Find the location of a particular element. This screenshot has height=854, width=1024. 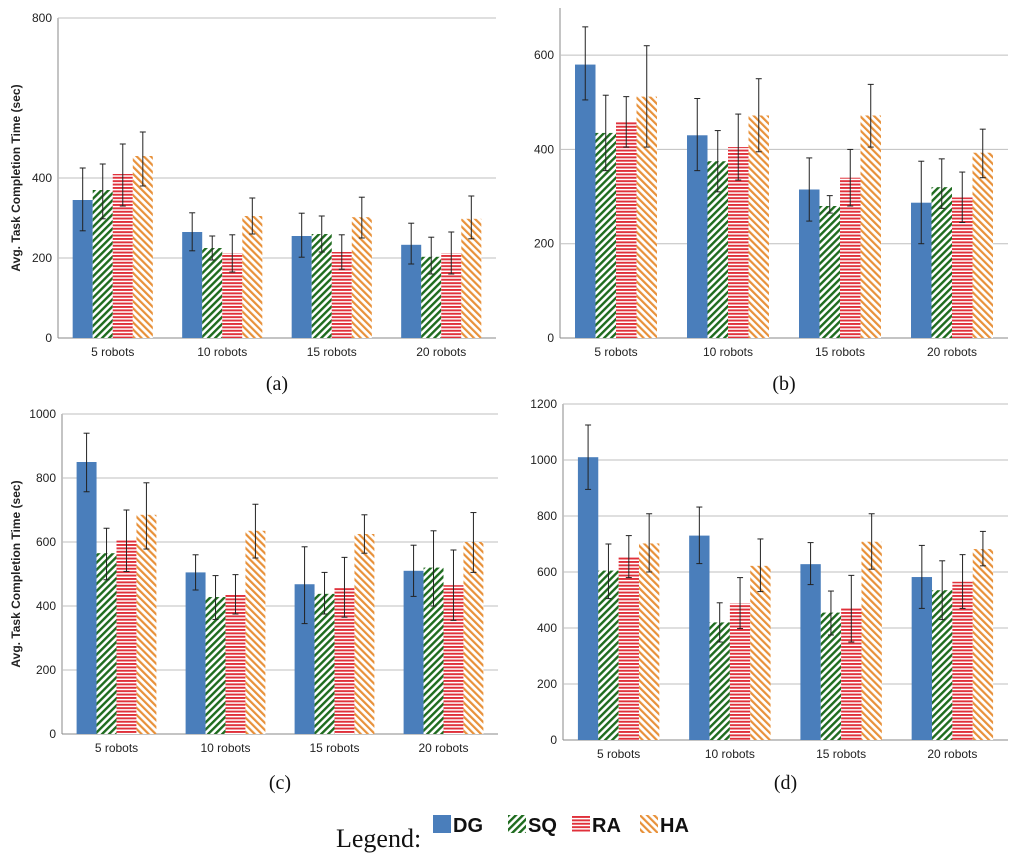

panel-a-bar-dg-20-robots is located at coordinates (411, 291).